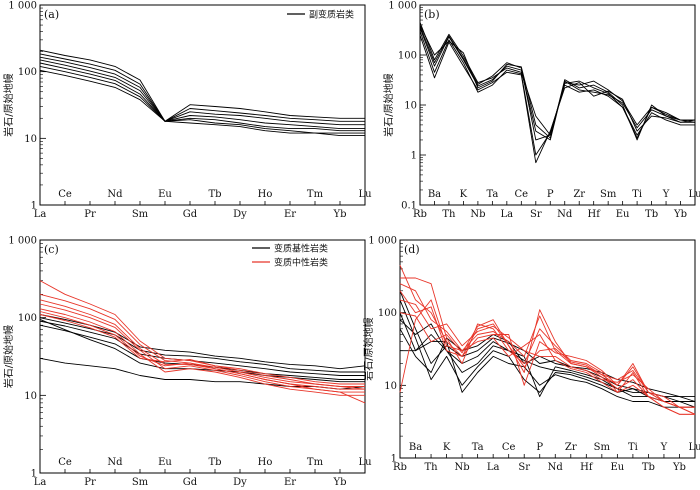 The image size is (700, 490). What do you see at coordinates (290, 482) in the screenshot?
I see `x-tick-label-er: Er` at bounding box center [290, 482].